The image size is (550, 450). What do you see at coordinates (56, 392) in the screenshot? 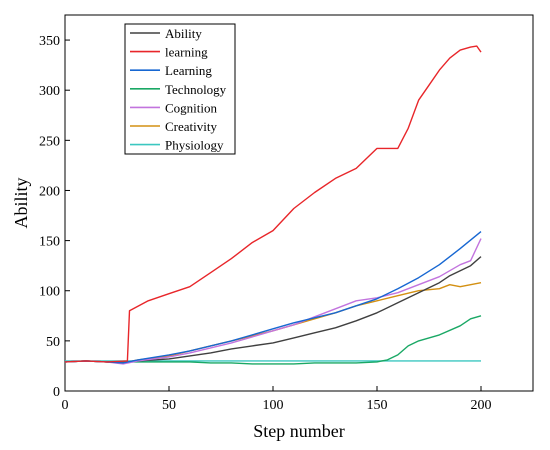
I see `y-tick-label: 0` at bounding box center [56, 392].